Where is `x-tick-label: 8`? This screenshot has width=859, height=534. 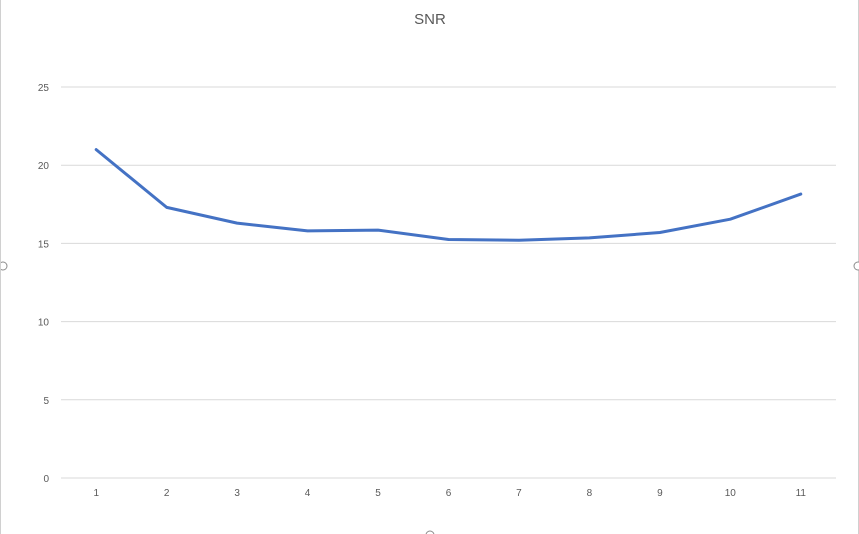
x-tick-label: 8 is located at coordinates (590, 493).